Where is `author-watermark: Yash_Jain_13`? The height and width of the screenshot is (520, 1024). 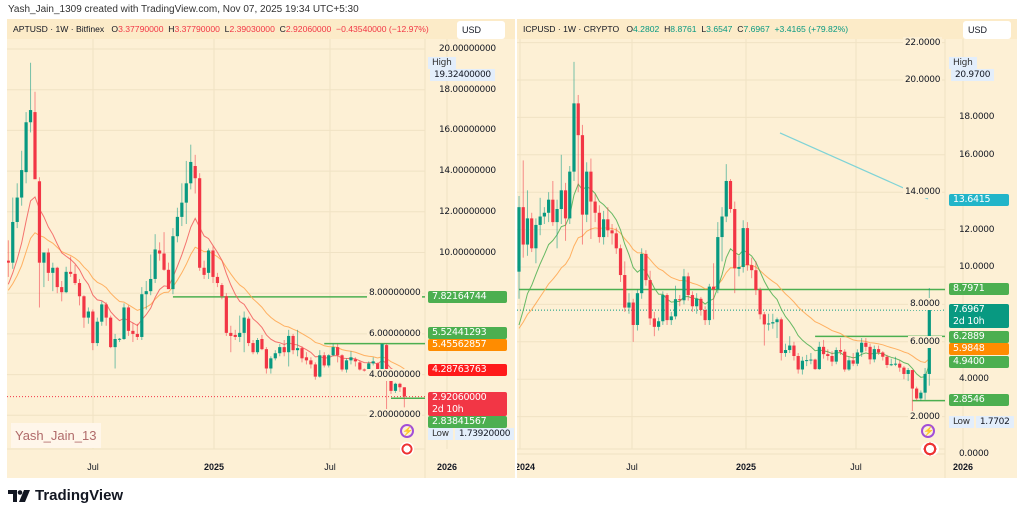 author-watermark: Yash_Jain_13 is located at coordinates (56, 435).